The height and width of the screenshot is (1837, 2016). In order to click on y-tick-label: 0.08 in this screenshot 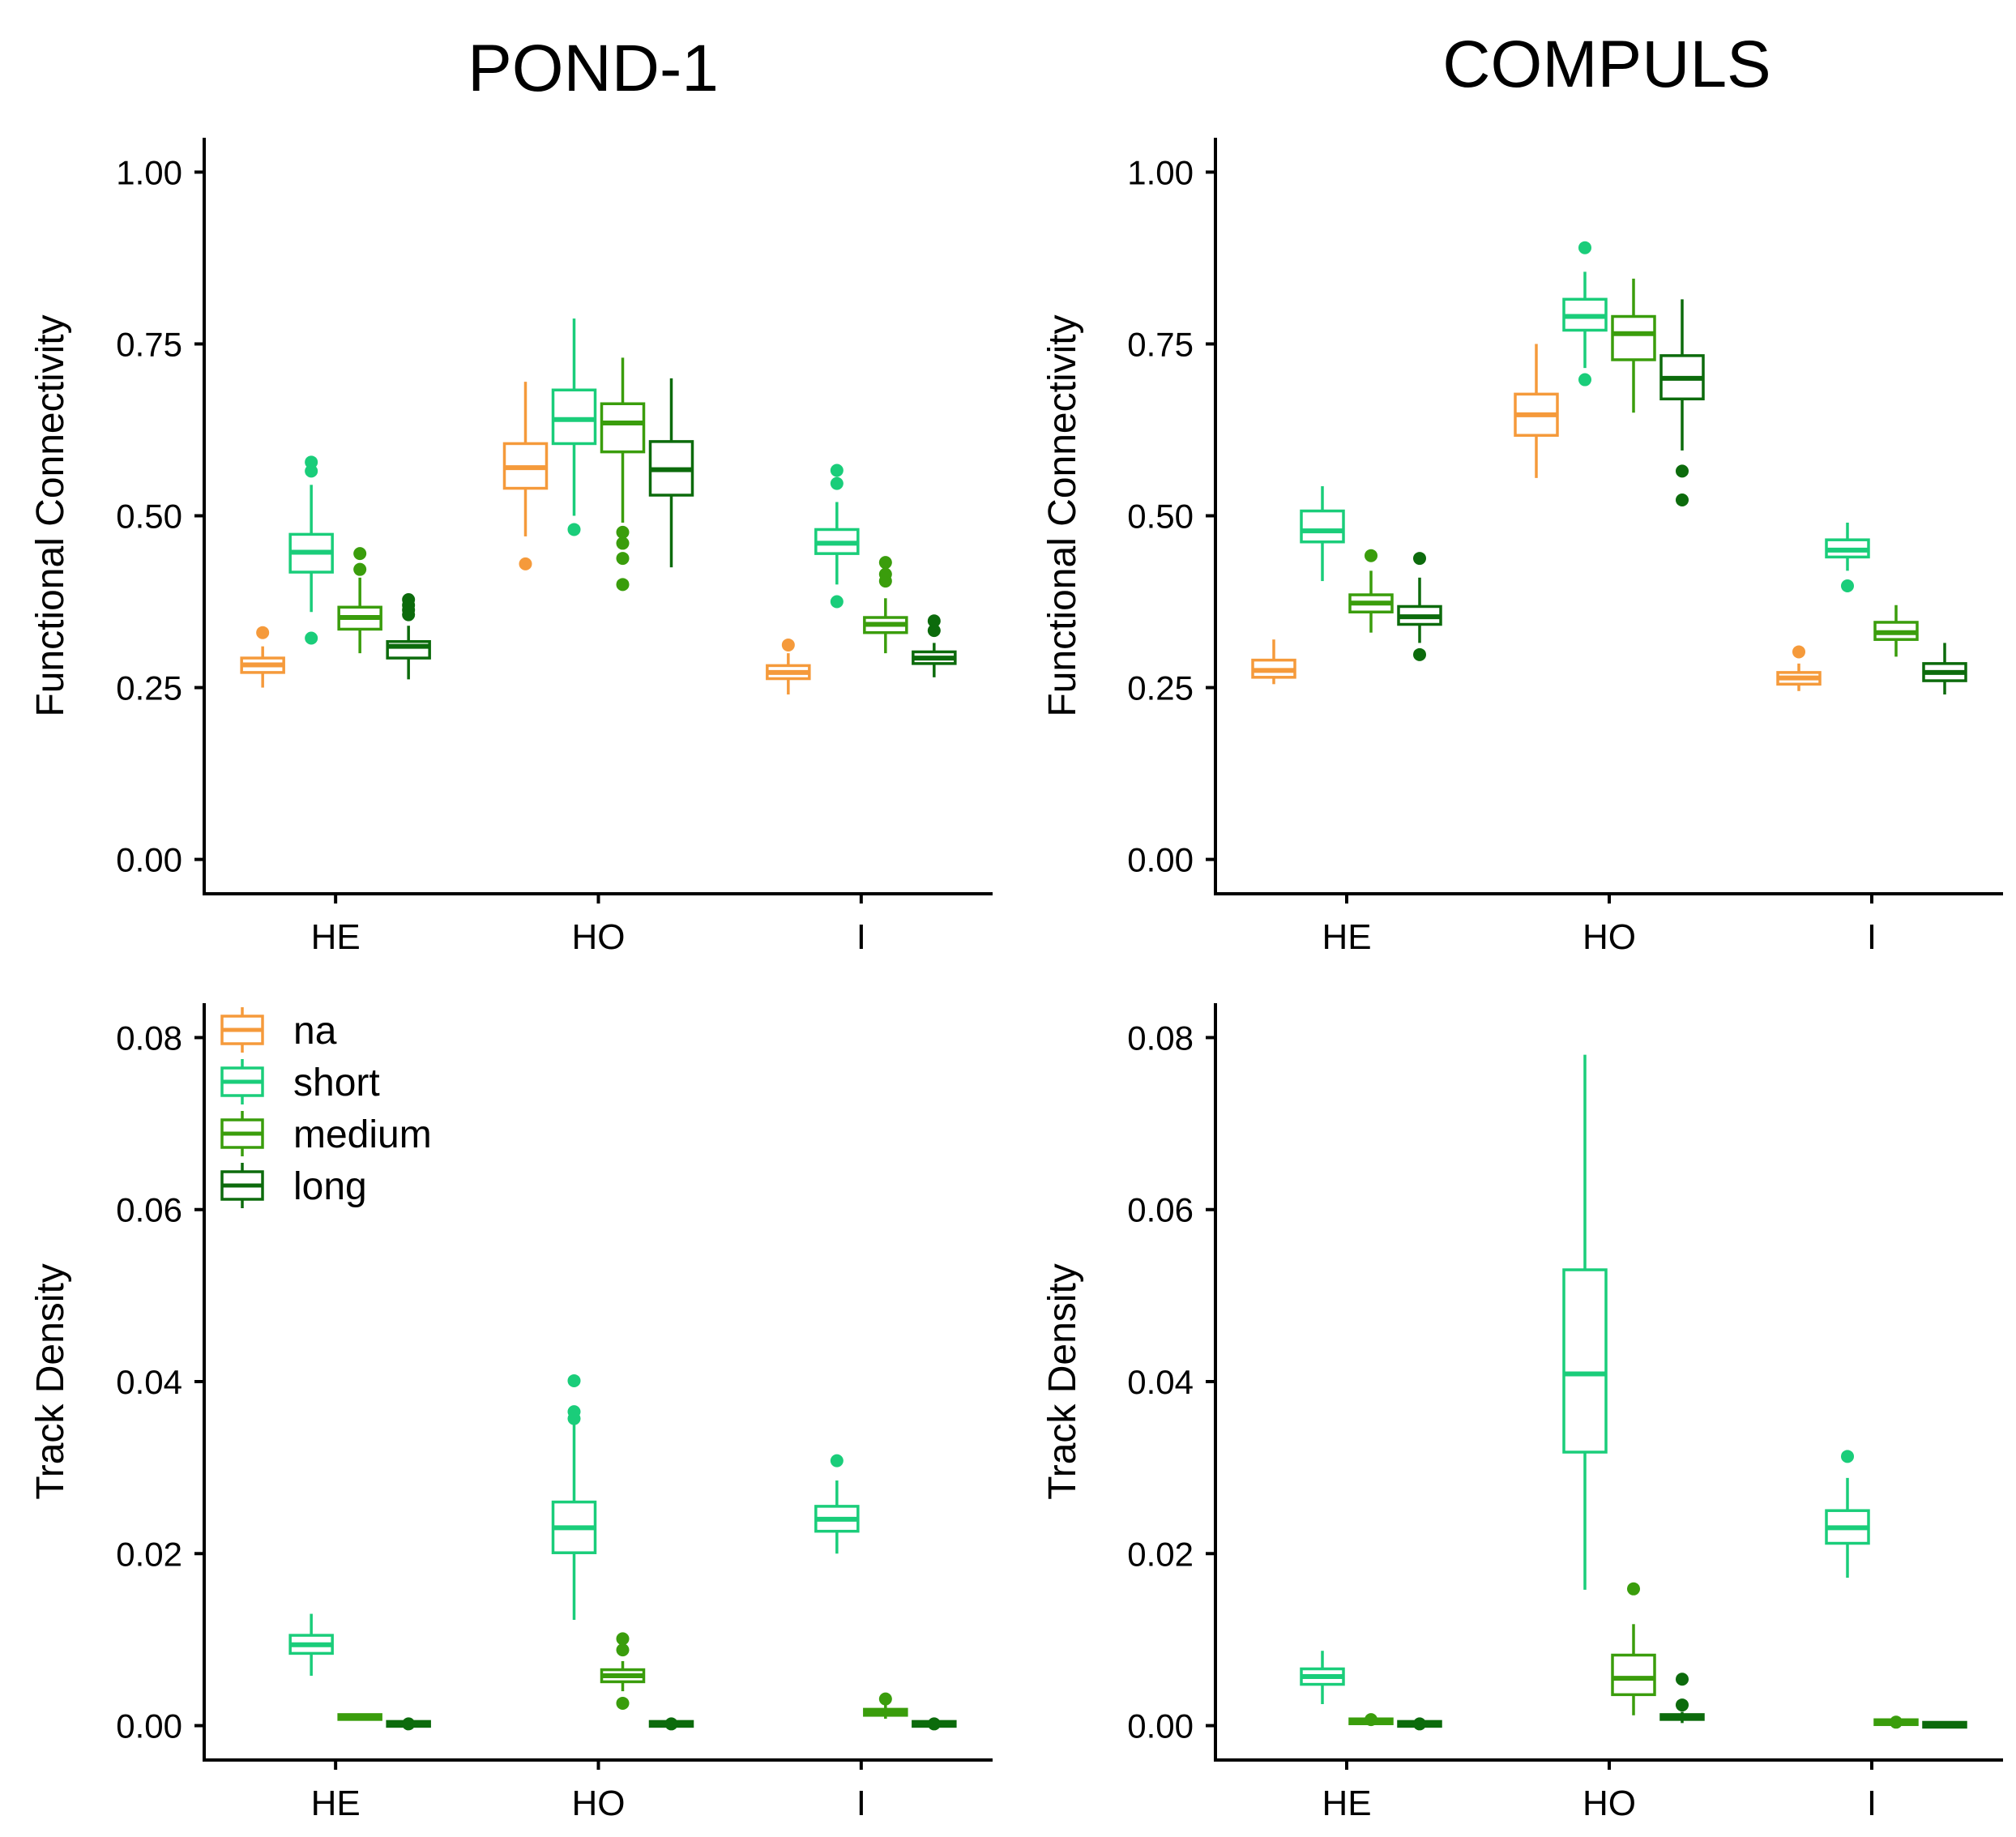, I will do `click(1160, 1038)`.